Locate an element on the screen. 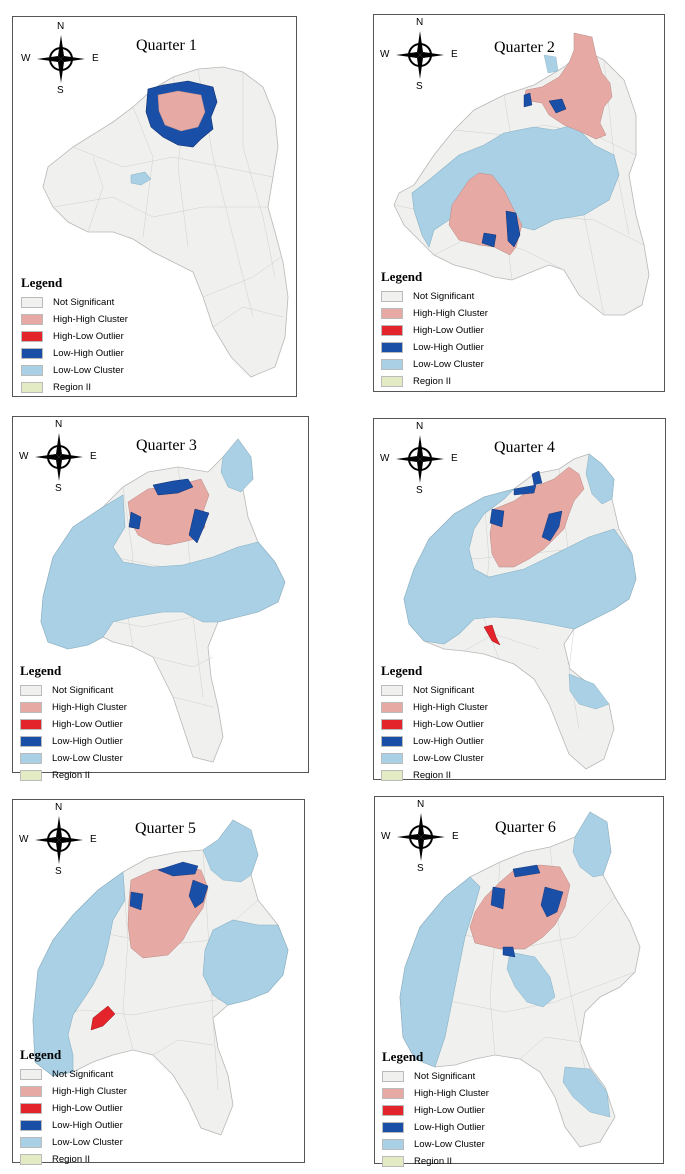  quarter-title: Quarter 2 is located at coordinates (524, 47).